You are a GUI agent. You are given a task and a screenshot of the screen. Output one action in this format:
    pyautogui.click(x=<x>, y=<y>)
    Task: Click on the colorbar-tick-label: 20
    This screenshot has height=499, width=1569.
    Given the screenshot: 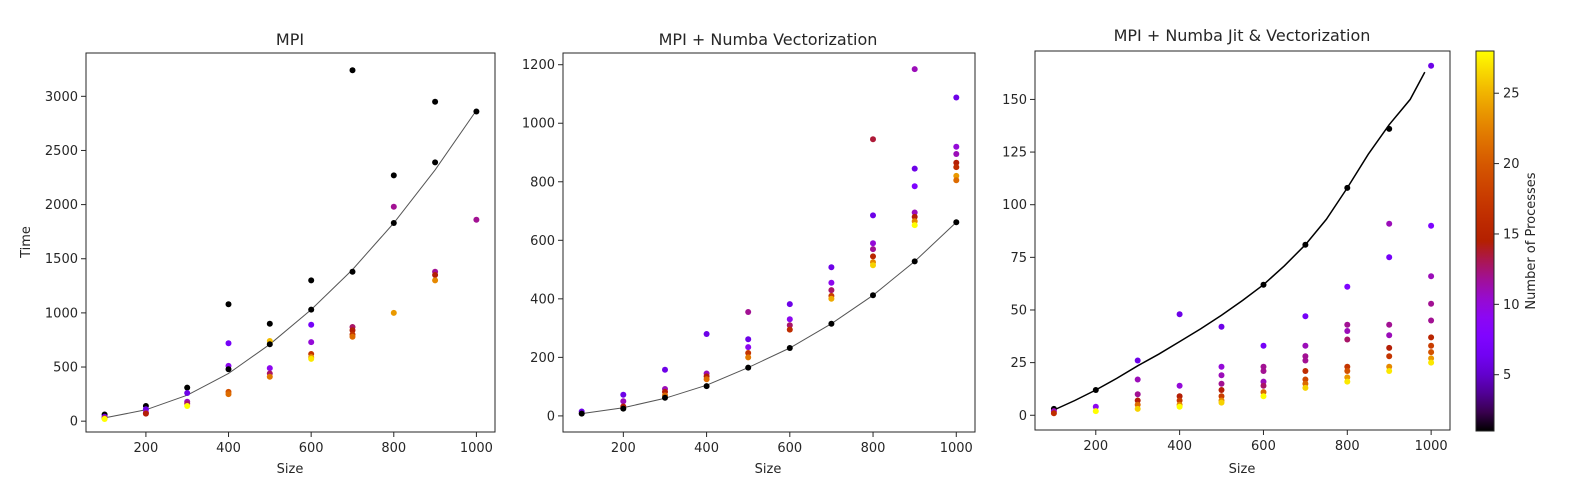 What is the action you would take?
    pyautogui.click(x=1511, y=164)
    